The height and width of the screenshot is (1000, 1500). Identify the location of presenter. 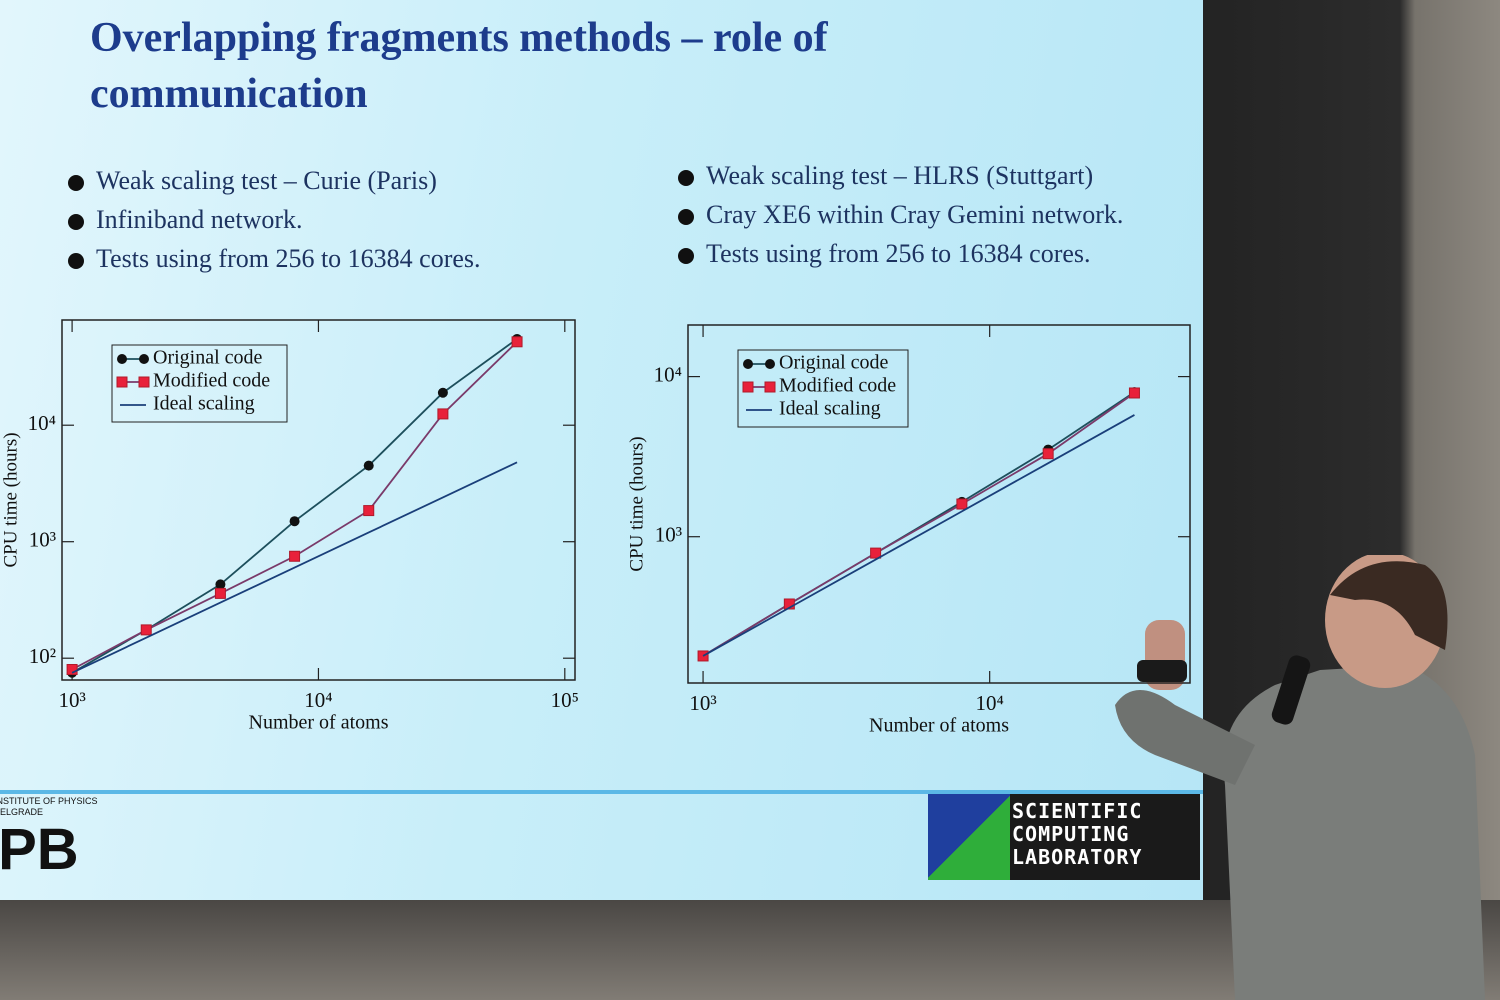
(1300, 777).